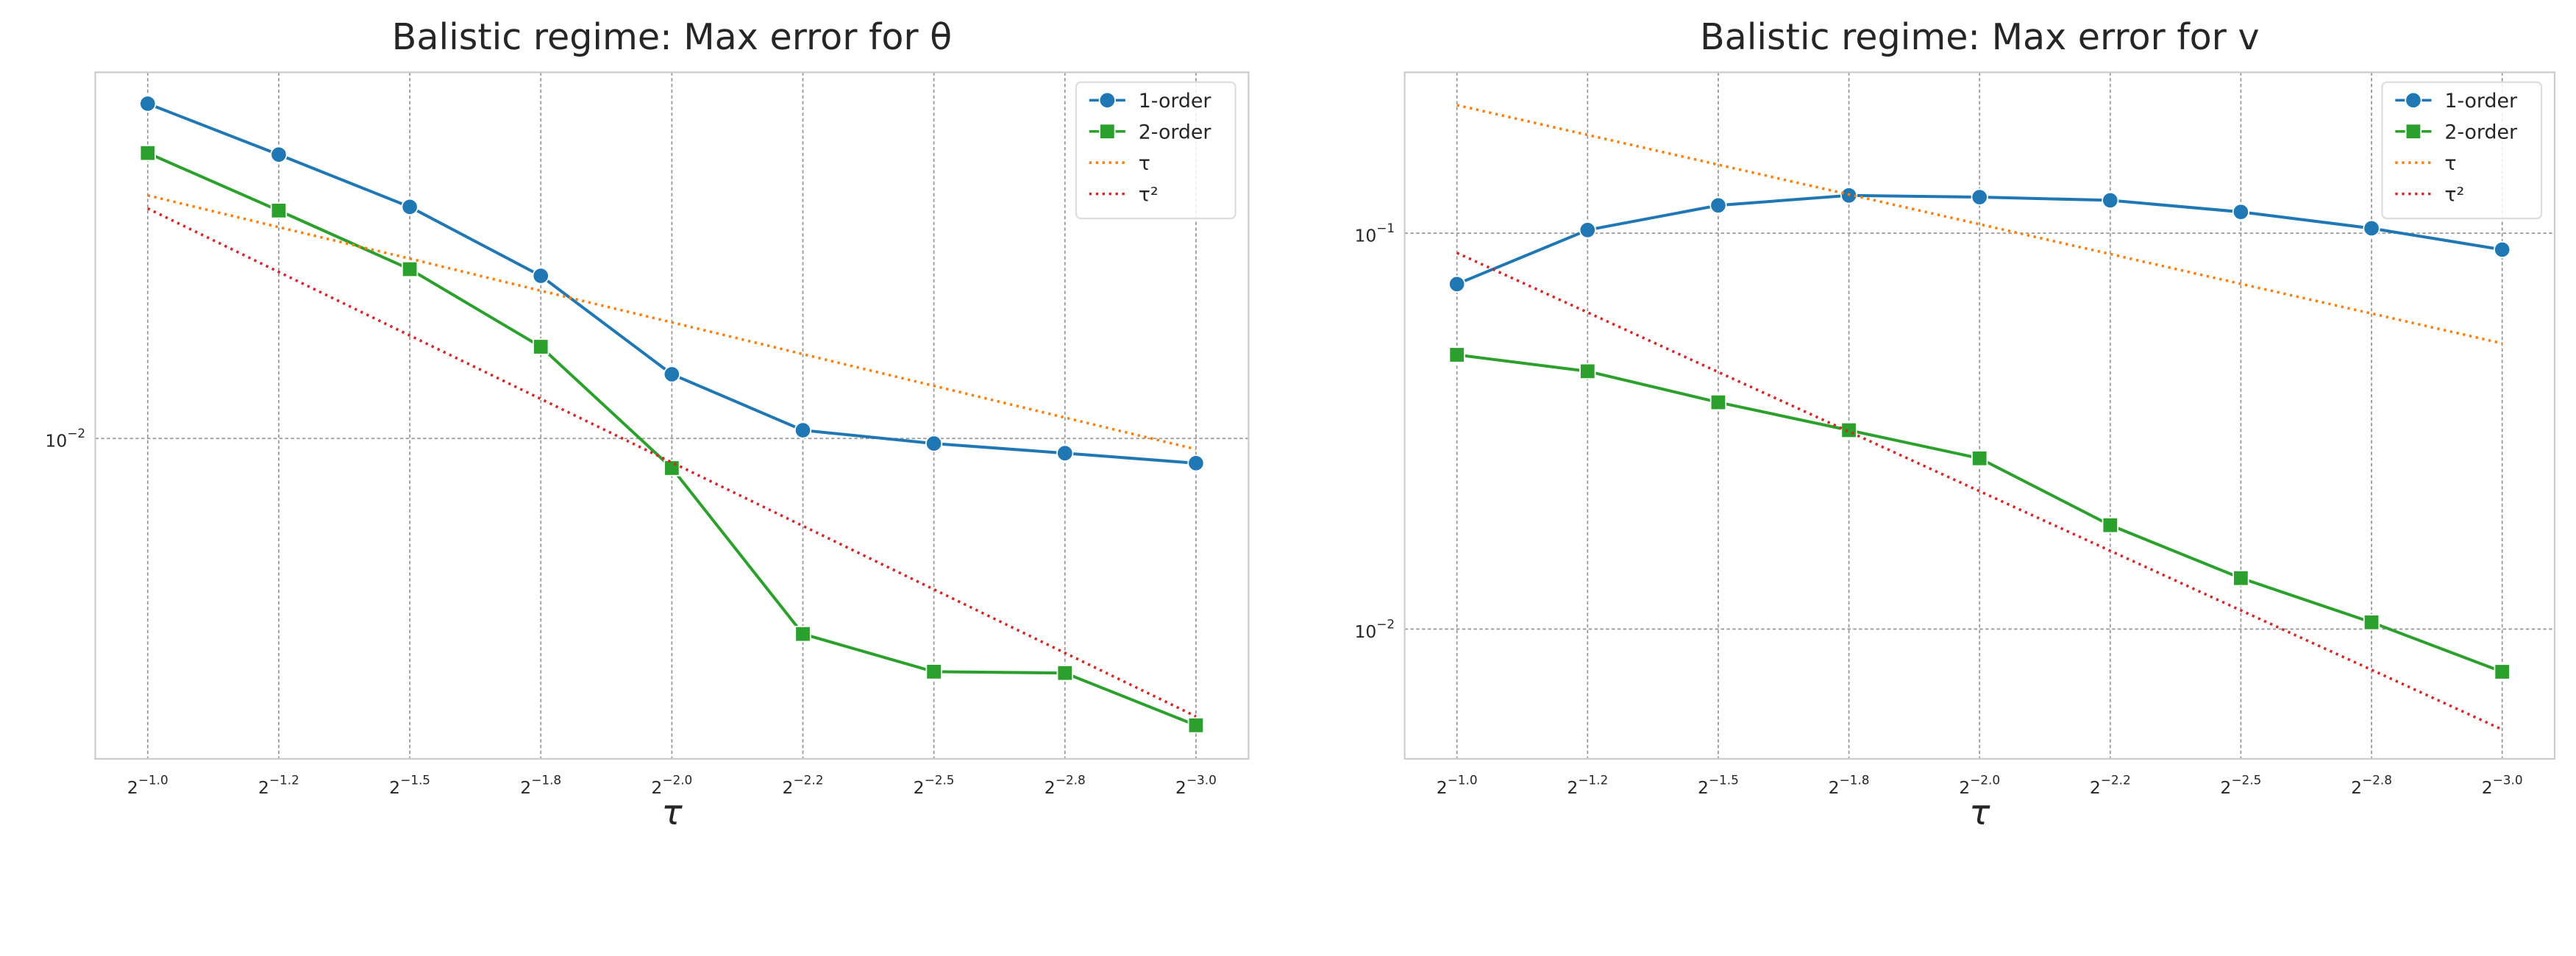 The width and height of the screenshot is (2576, 956). I want to click on tick-exponent: −1, so click(1385, 228).